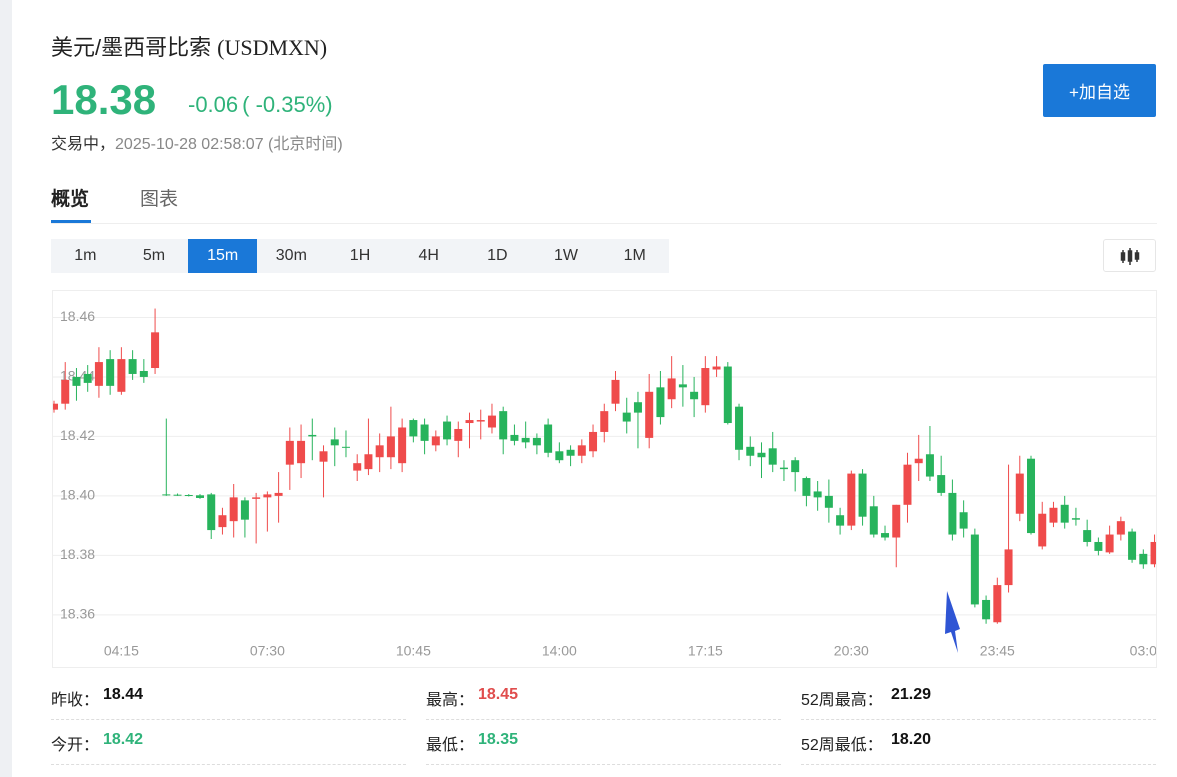 This screenshot has height=777, width=1177. What do you see at coordinates (189, 144) in the screenshot?
I see `time: 2025-10-28 02:58:07` at bounding box center [189, 144].